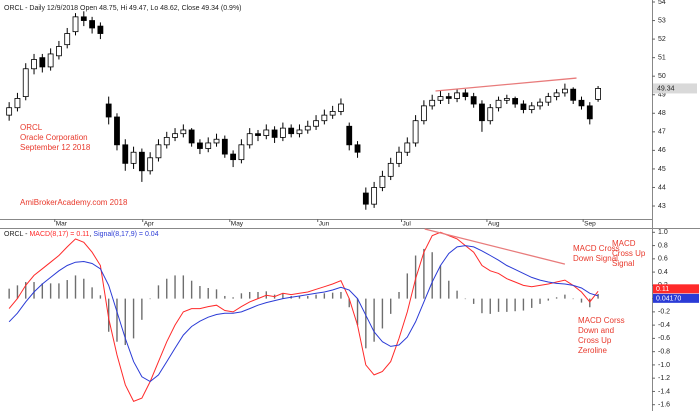  Describe the element at coordinates (662, 20) in the screenshot. I see `y-tick-label: 53` at that location.